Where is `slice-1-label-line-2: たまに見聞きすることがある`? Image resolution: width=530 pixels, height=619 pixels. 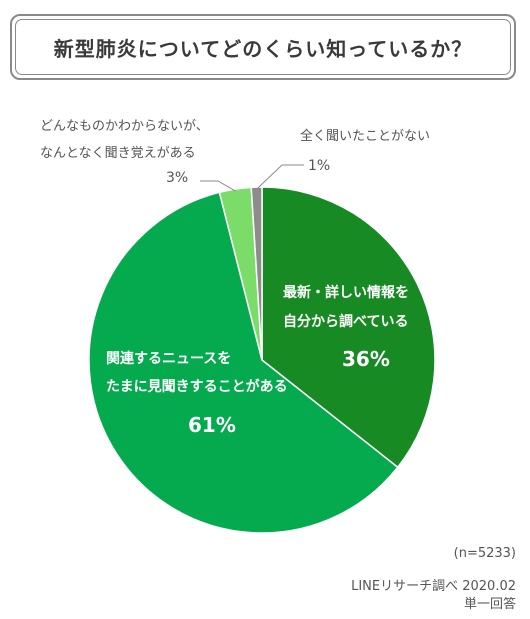
slice-1-label-line-2: たまに見聞きすることがある is located at coordinates (197, 386).